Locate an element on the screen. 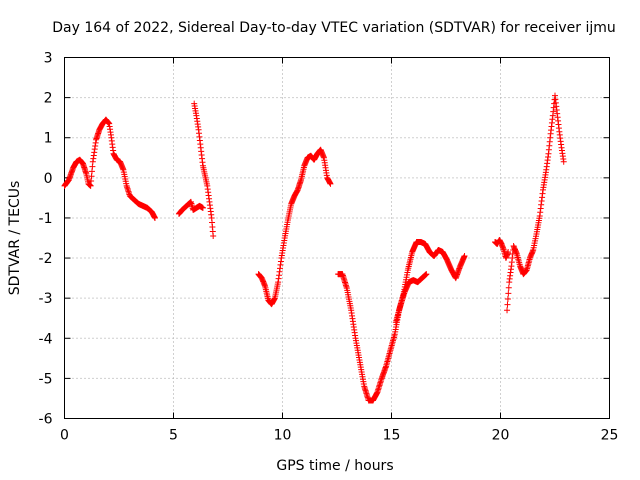 This screenshot has width=640, height=480. x-tick-label: 10 is located at coordinates (283, 436).